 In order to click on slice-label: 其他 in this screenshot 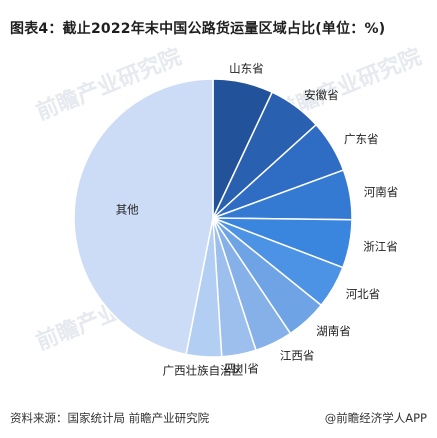, I will do `click(127, 210)`.